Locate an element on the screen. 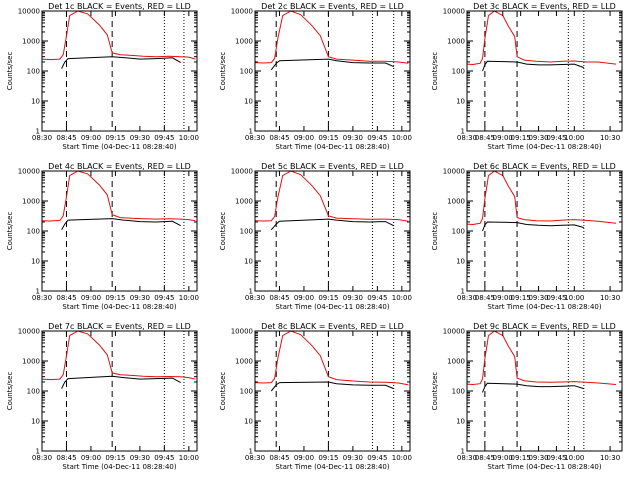 The width and height of the screenshot is (640, 480). chart-title: Det 6c BLACK = Events, RED = LLD is located at coordinates (544, 166).